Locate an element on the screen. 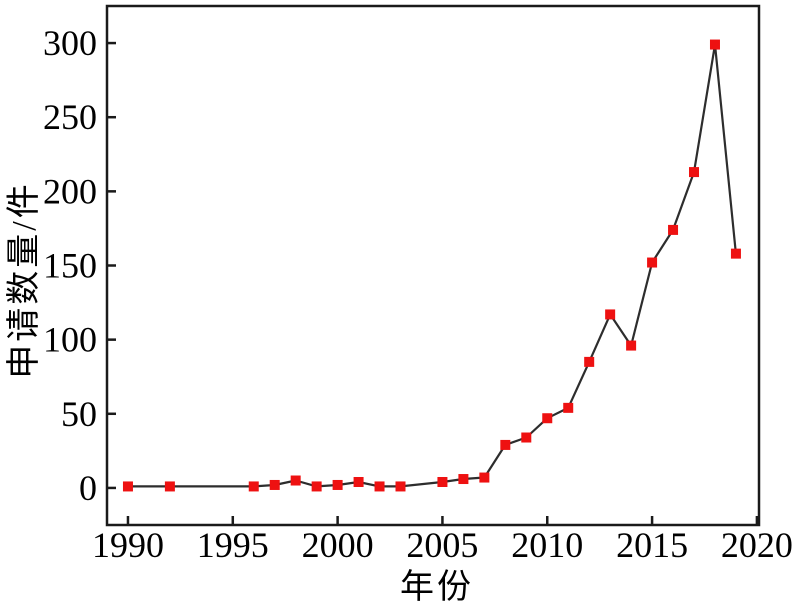 The image size is (800, 613). y-tick-label: 200 is located at coordinates (70, 191).